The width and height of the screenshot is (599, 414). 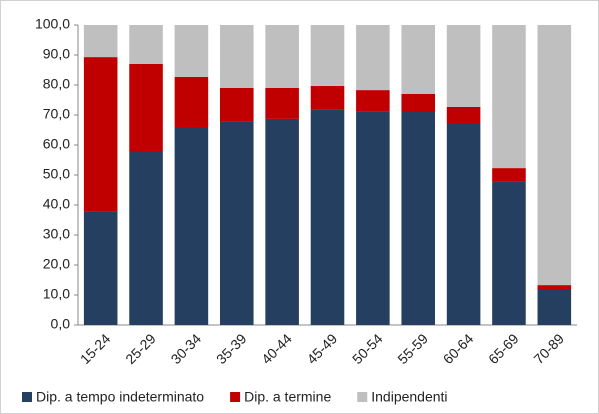 What do you see at coordinates (56, 54) in the screenshot?
I see `y-tick-label: 90,0` at bounding box center [56, 54].